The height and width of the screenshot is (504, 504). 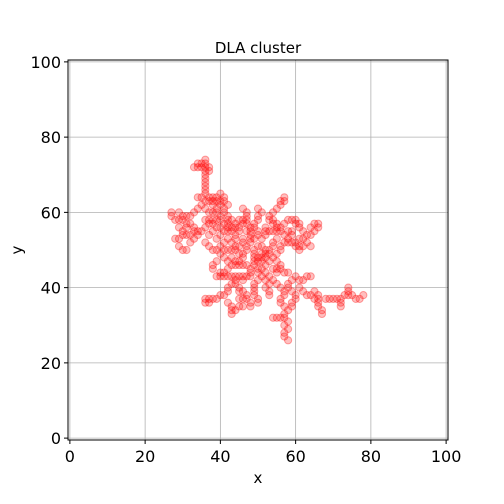 I want to click on chart-title: DLA cluster, so click(x=258, y=48).